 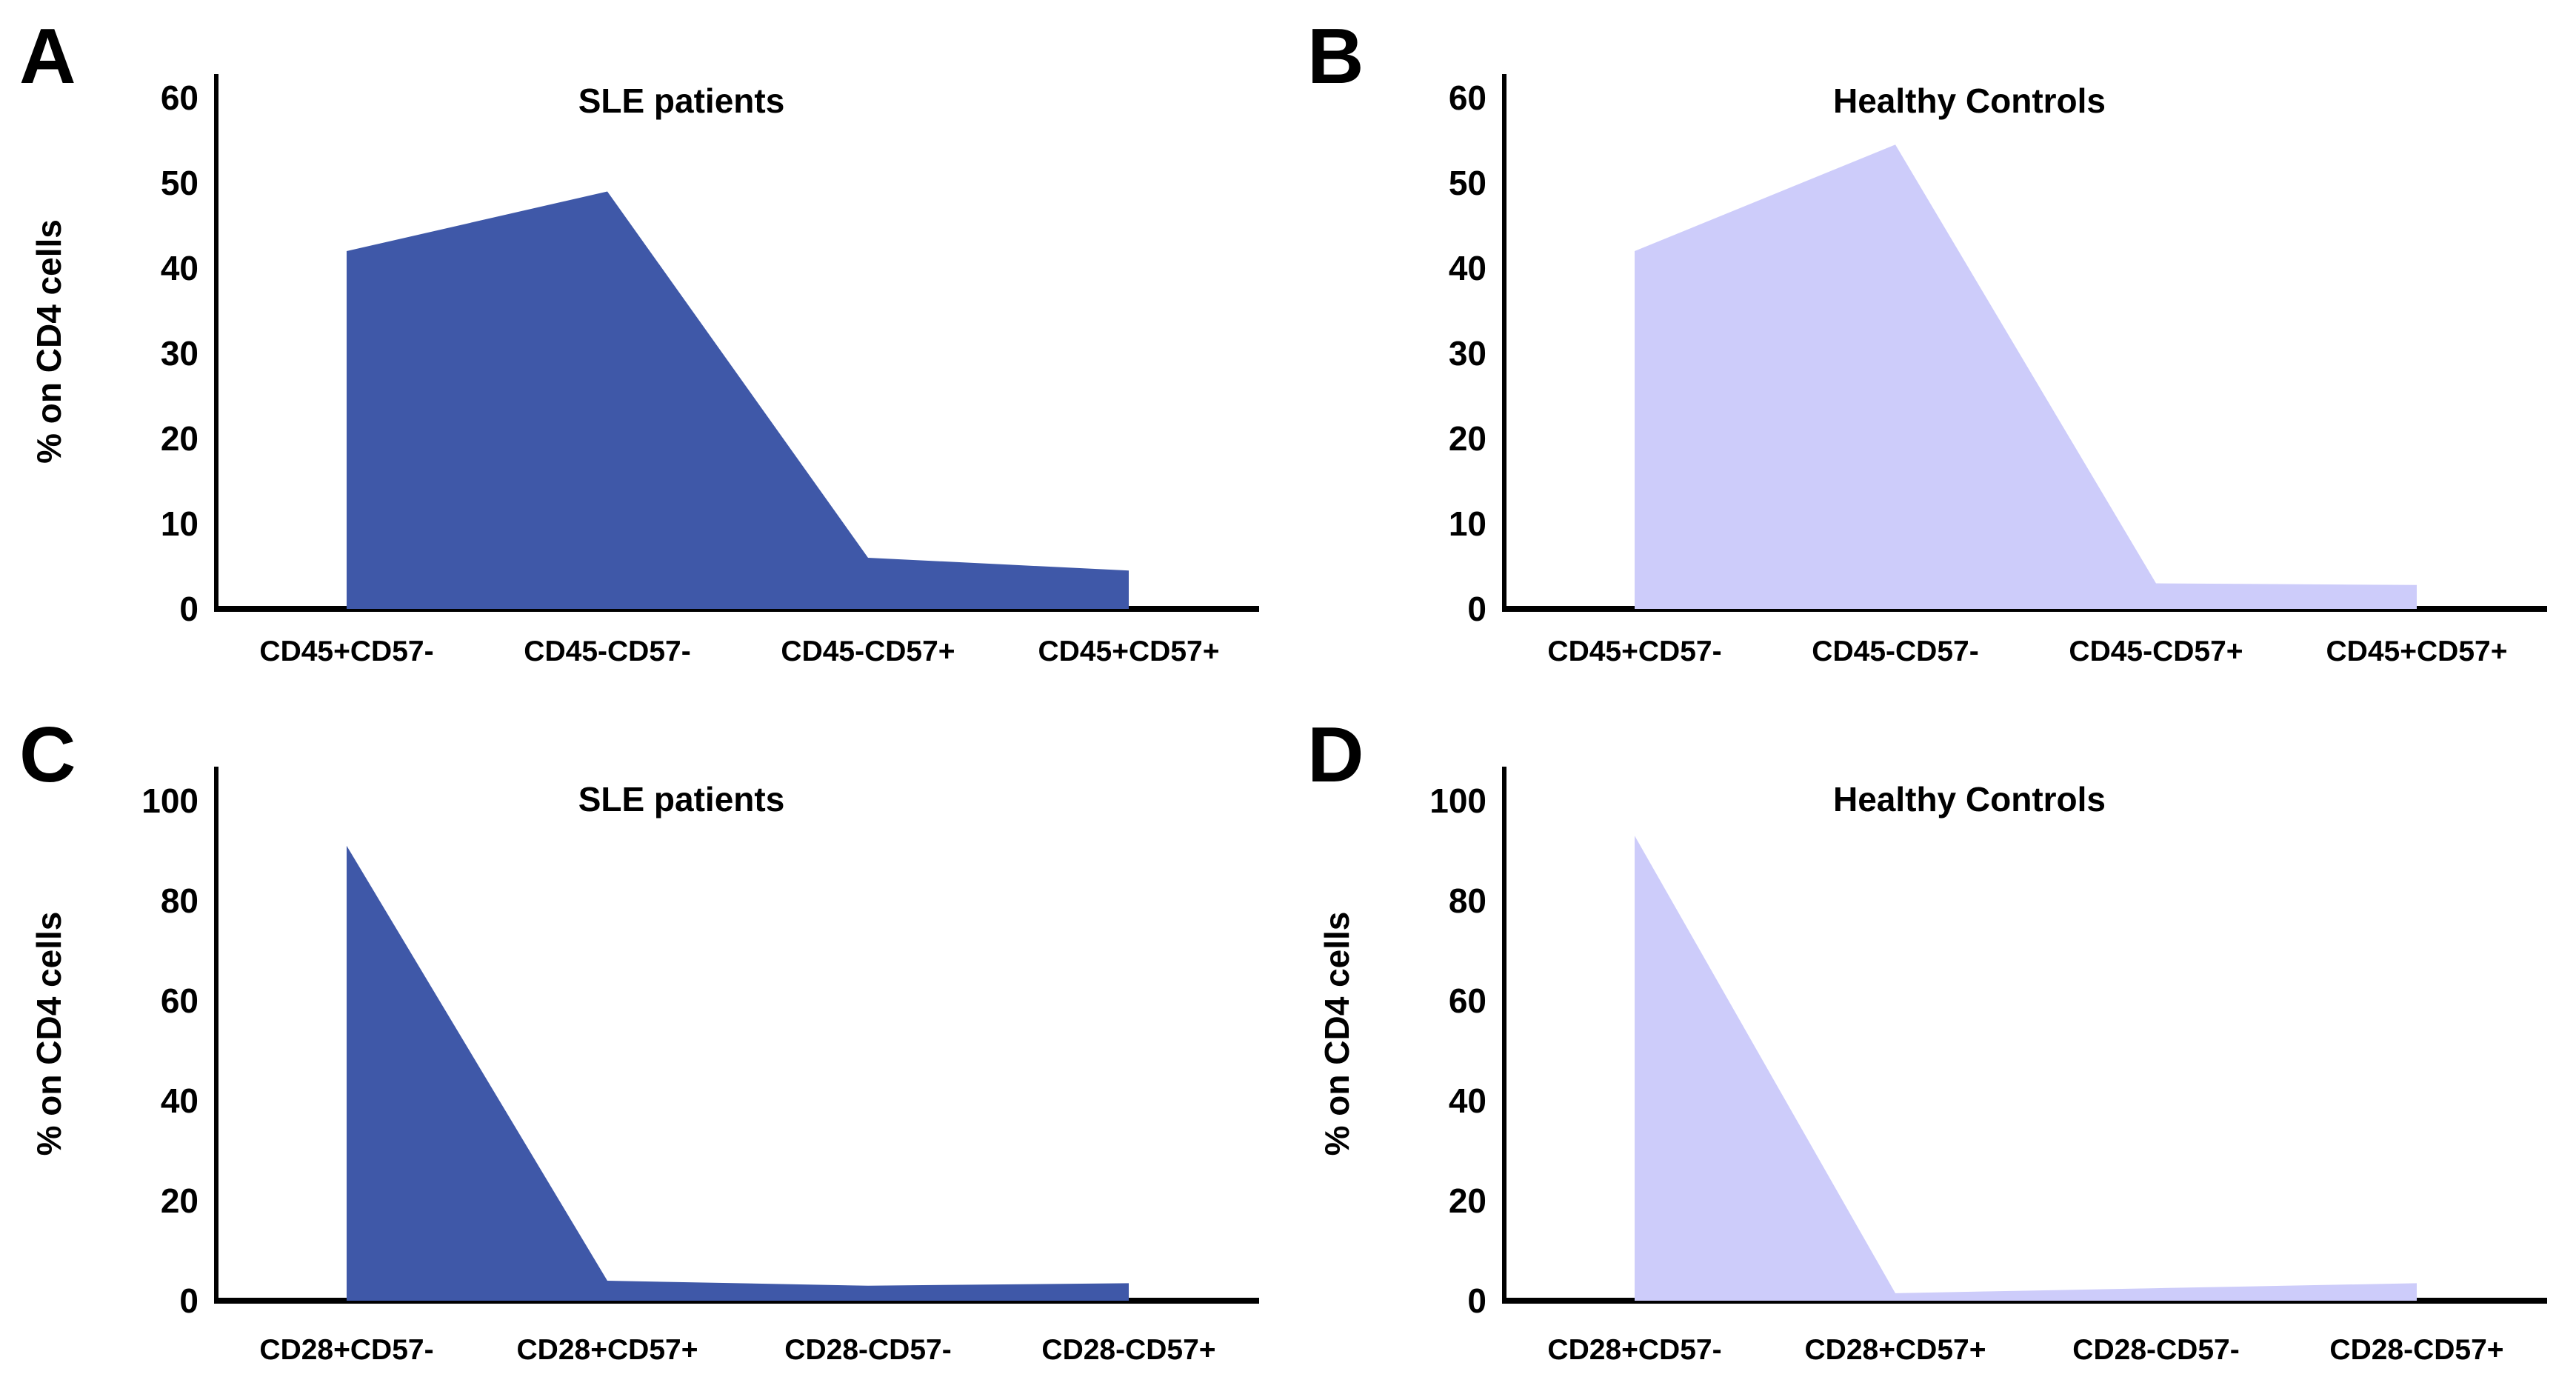 I want to click on panel-b-y-tick-label: 10, so click(x=1467, y=523).